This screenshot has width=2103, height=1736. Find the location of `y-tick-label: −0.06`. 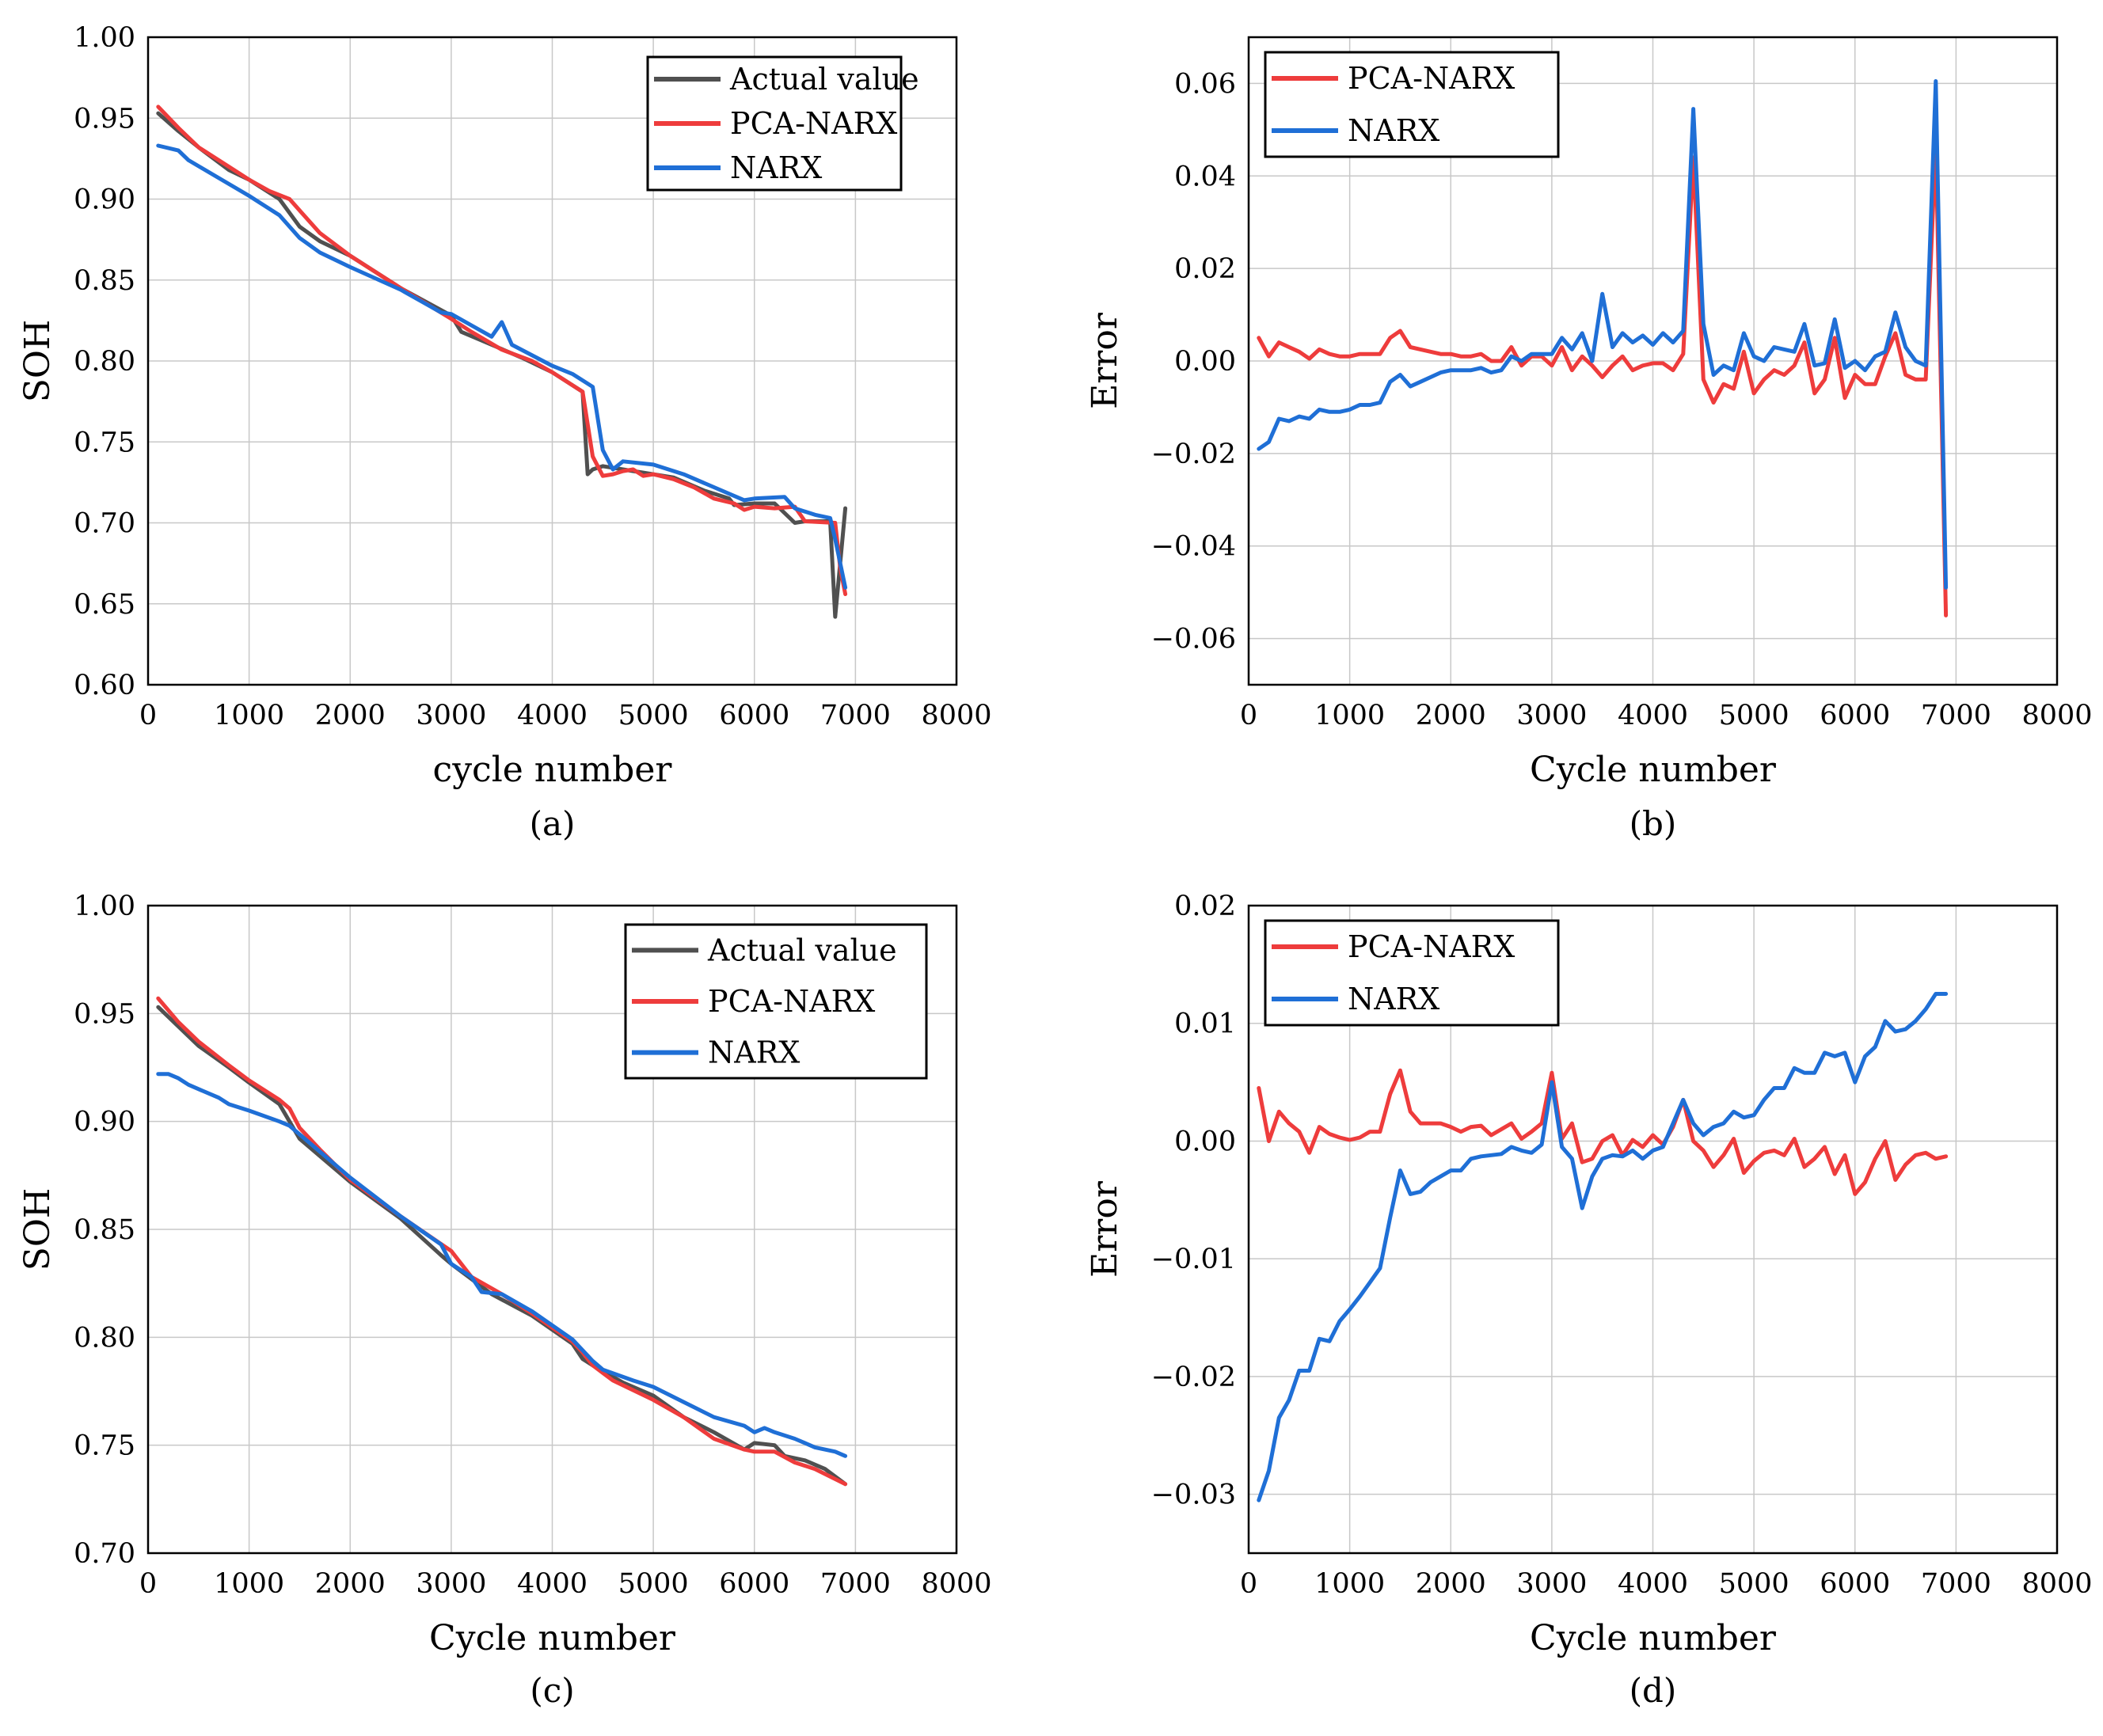

y-tick-label: −0.06 is located at coordinates (1193, 639).